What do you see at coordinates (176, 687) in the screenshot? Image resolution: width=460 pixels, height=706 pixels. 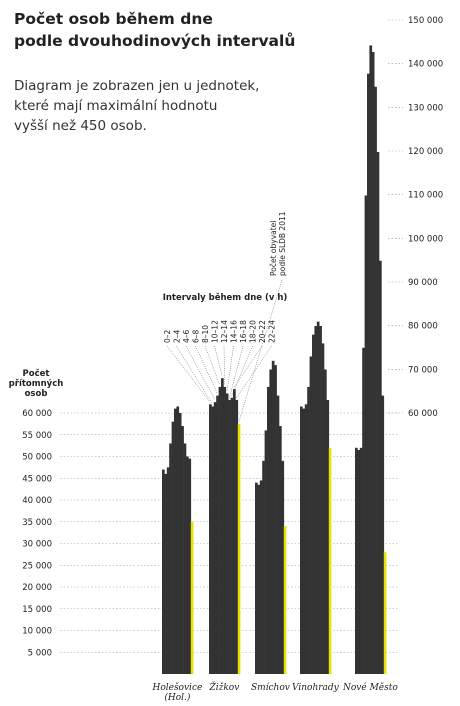 I see `category-label: Holešovice` at bounding box center [176, 687].